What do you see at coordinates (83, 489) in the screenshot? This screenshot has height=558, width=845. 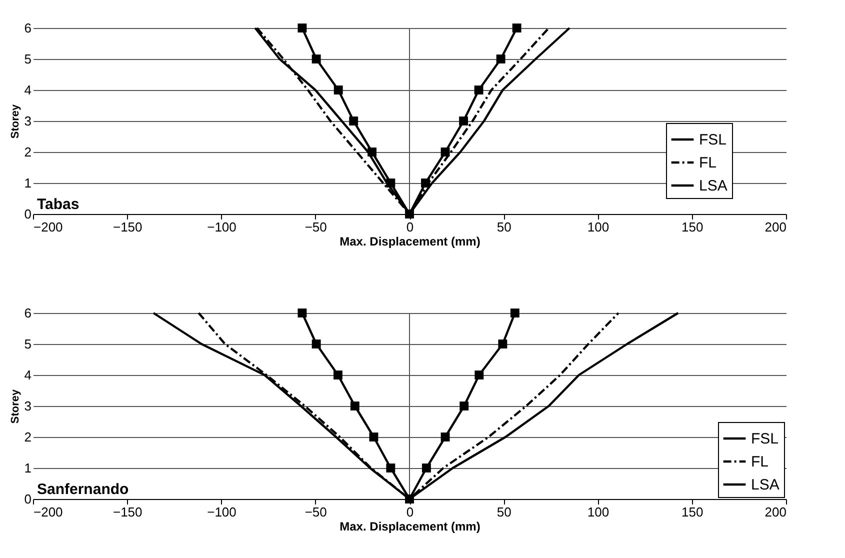 I see `text: Sanfernando` at bounding box center [83, 489].